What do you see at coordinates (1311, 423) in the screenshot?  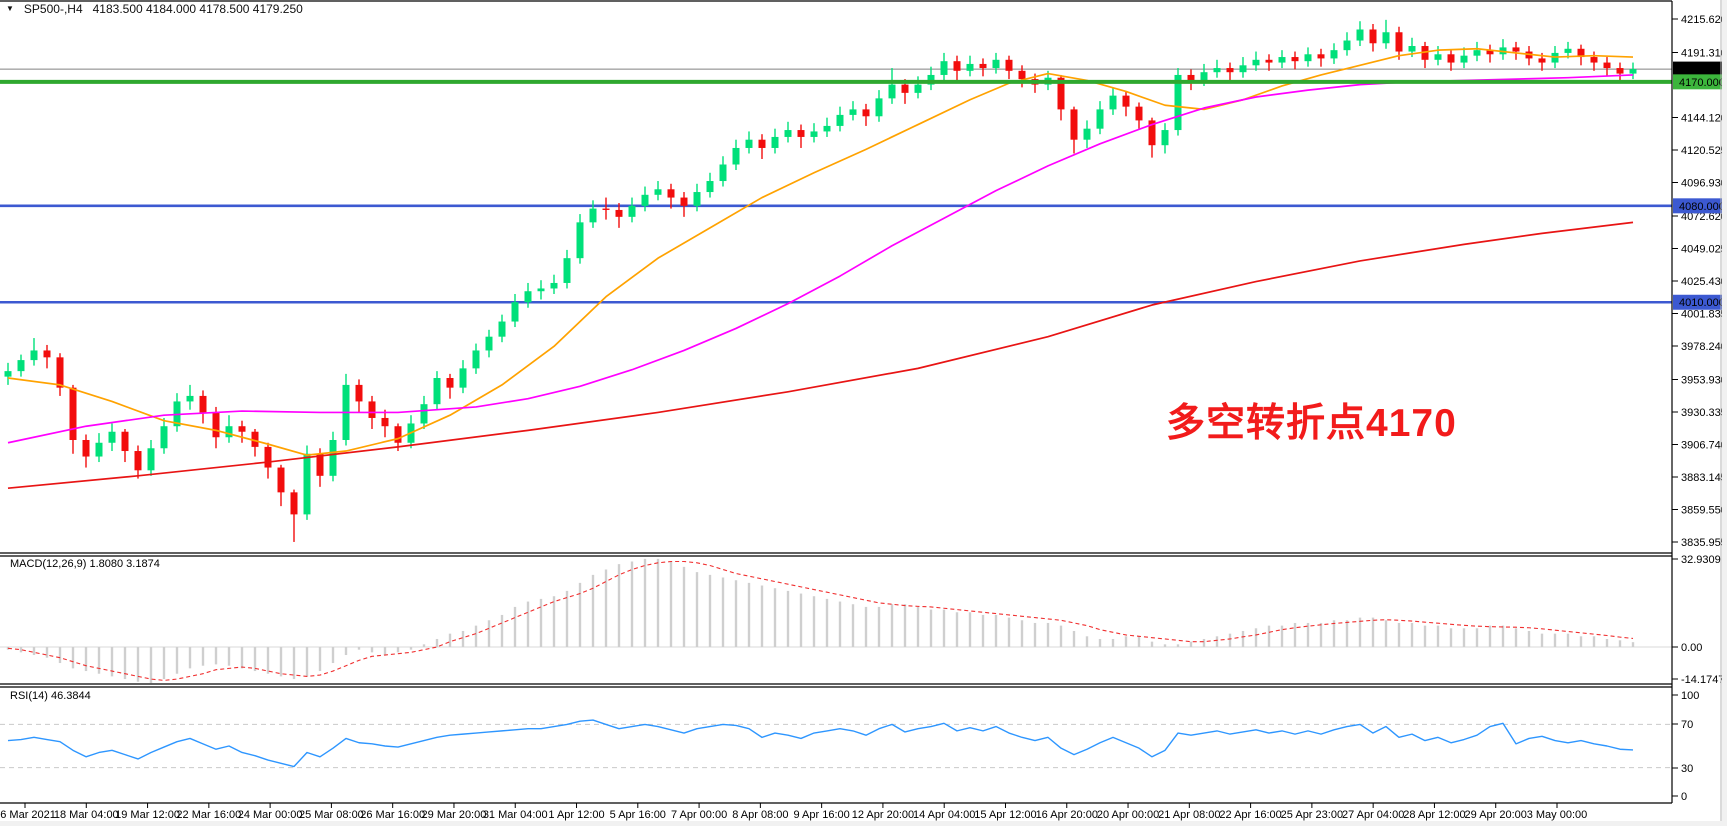 I see `trend-annotation: 多空转折点4170` at bounding box center [1311, 423].